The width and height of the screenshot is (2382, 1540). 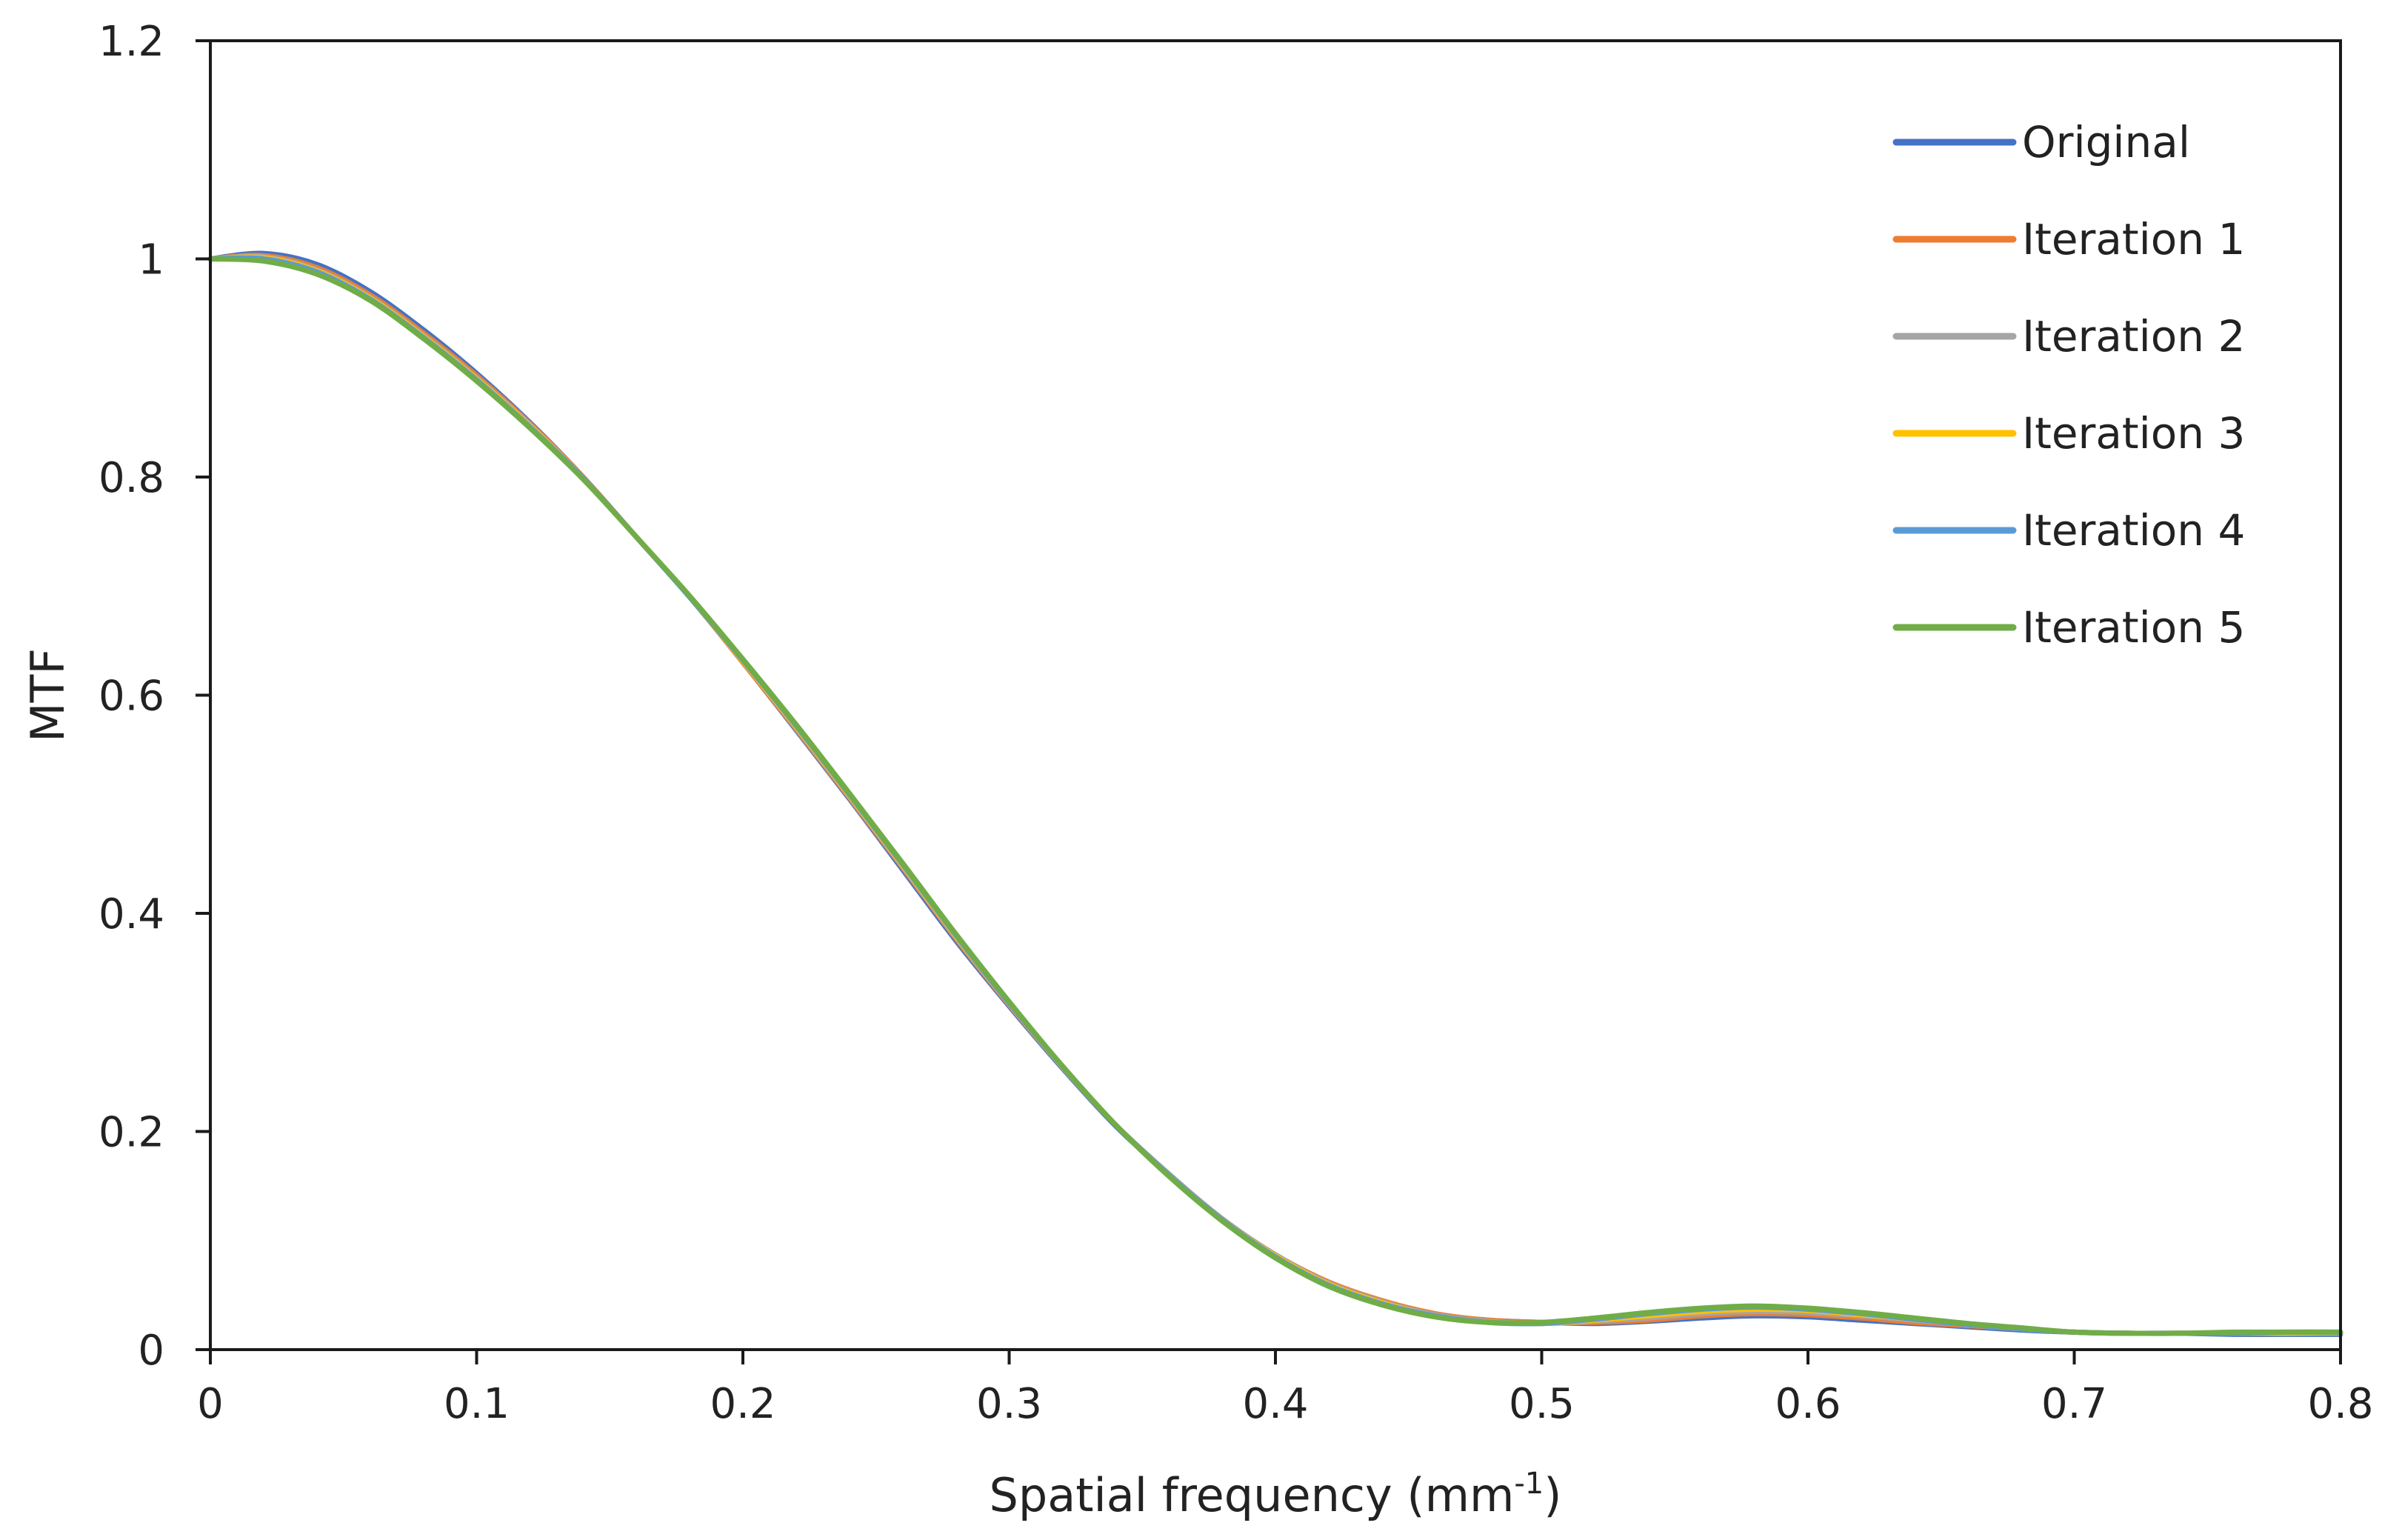 I want to click on legend-label-iteration-1: Iteration 1, so click(x=2133, y=239).